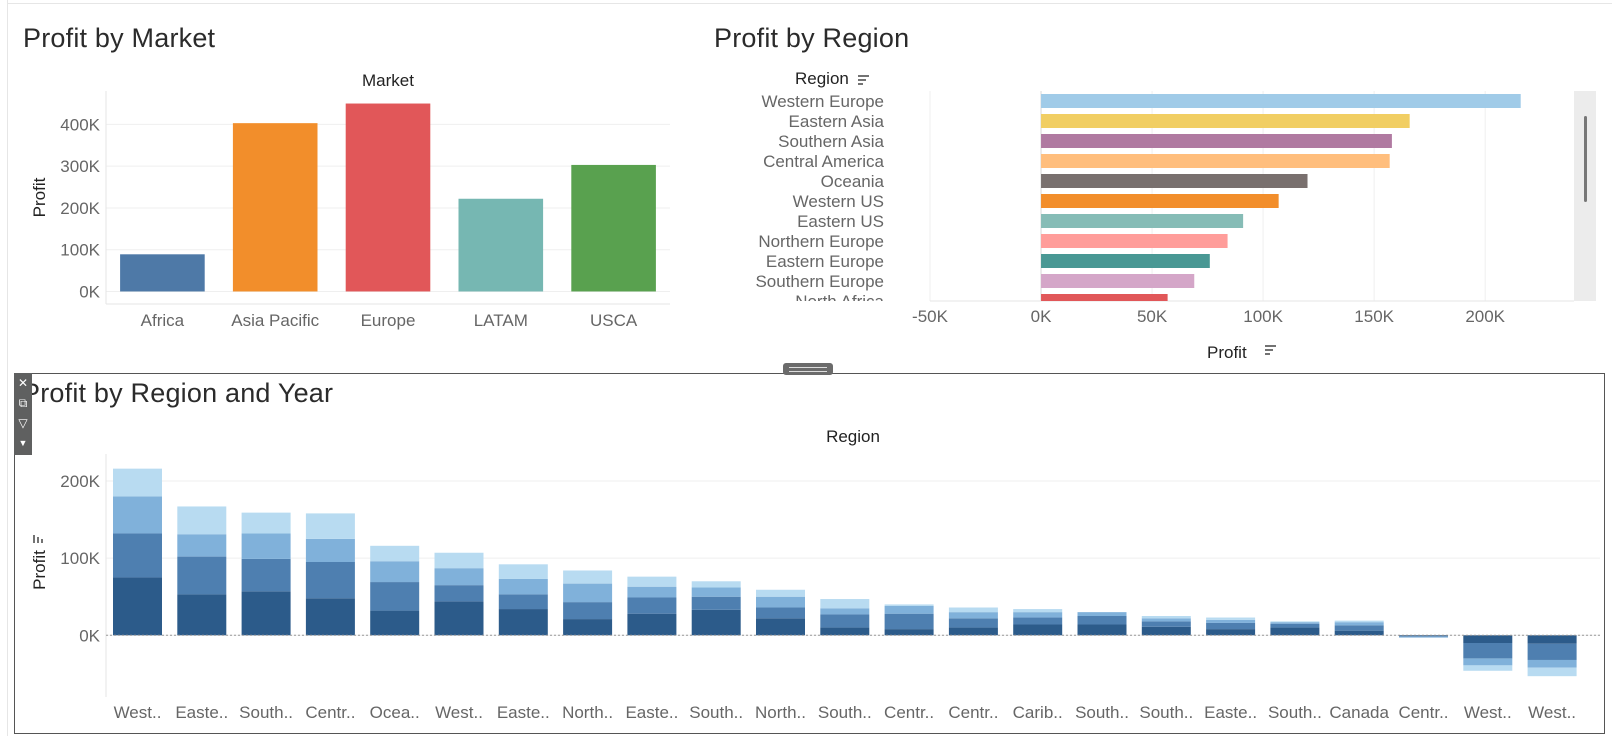  I want to click on more-options-icon: ▼, so click(23, 443).